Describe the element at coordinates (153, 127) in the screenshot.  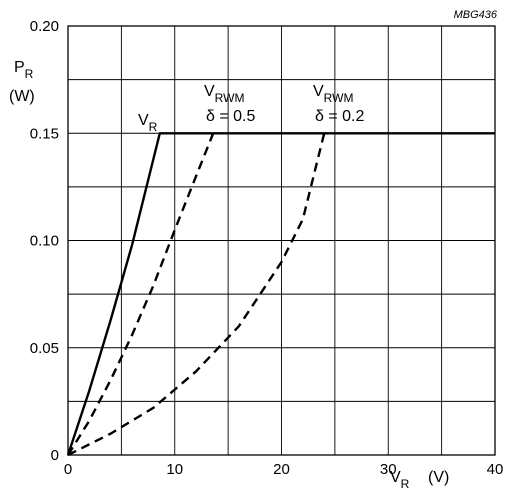
I see `label-vr-sub: R` at that location.